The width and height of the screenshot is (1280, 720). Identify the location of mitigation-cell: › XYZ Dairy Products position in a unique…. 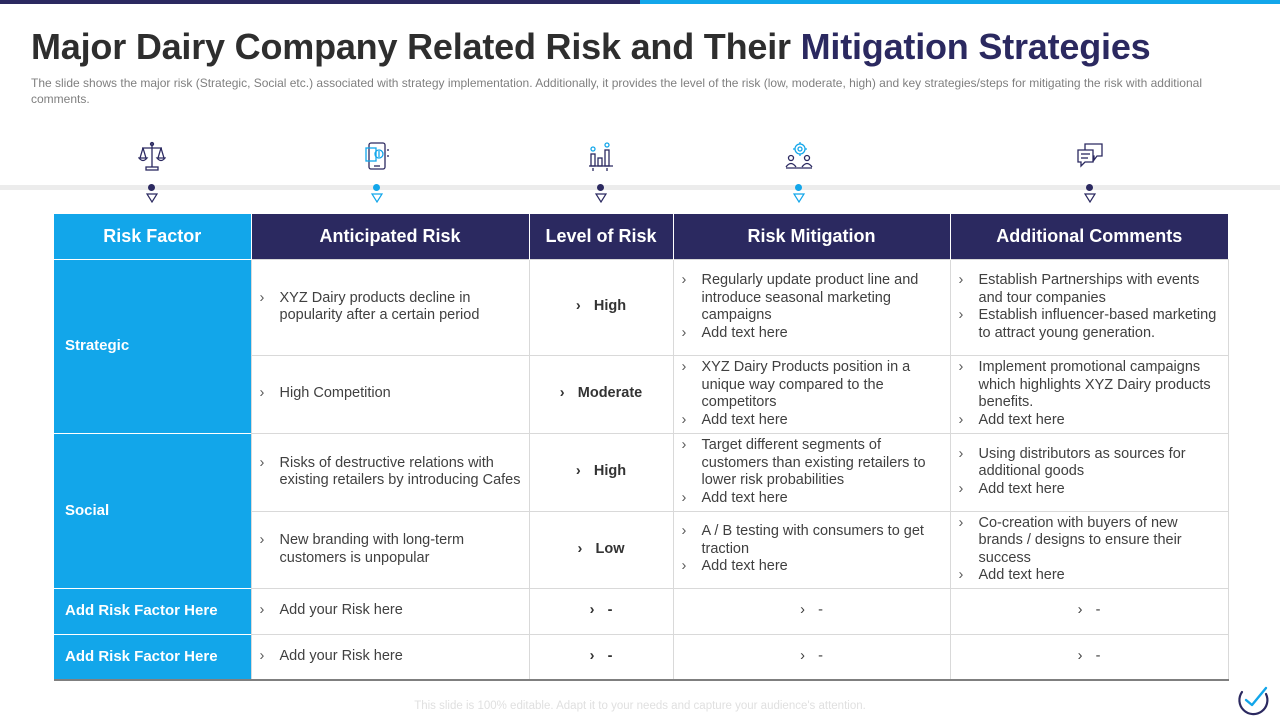
(811, 393).